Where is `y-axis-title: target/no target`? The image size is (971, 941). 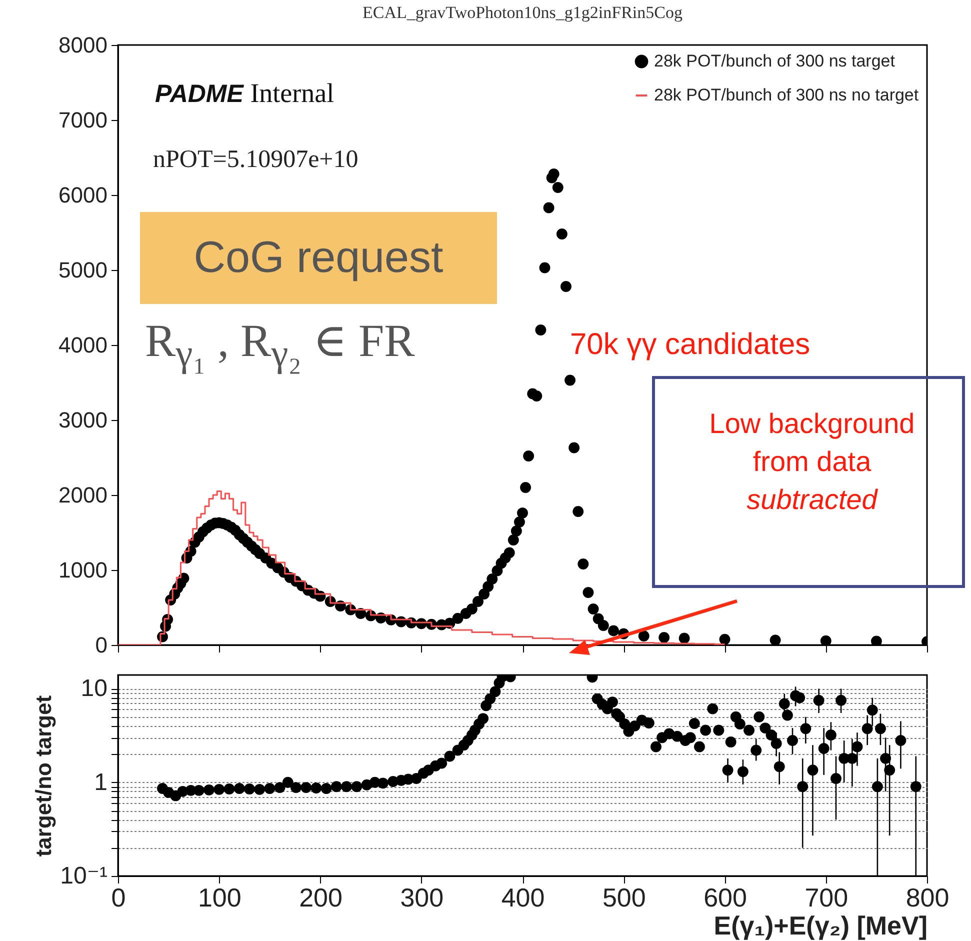 y-axis-title: target/no target is located at coordinates (43, 775).